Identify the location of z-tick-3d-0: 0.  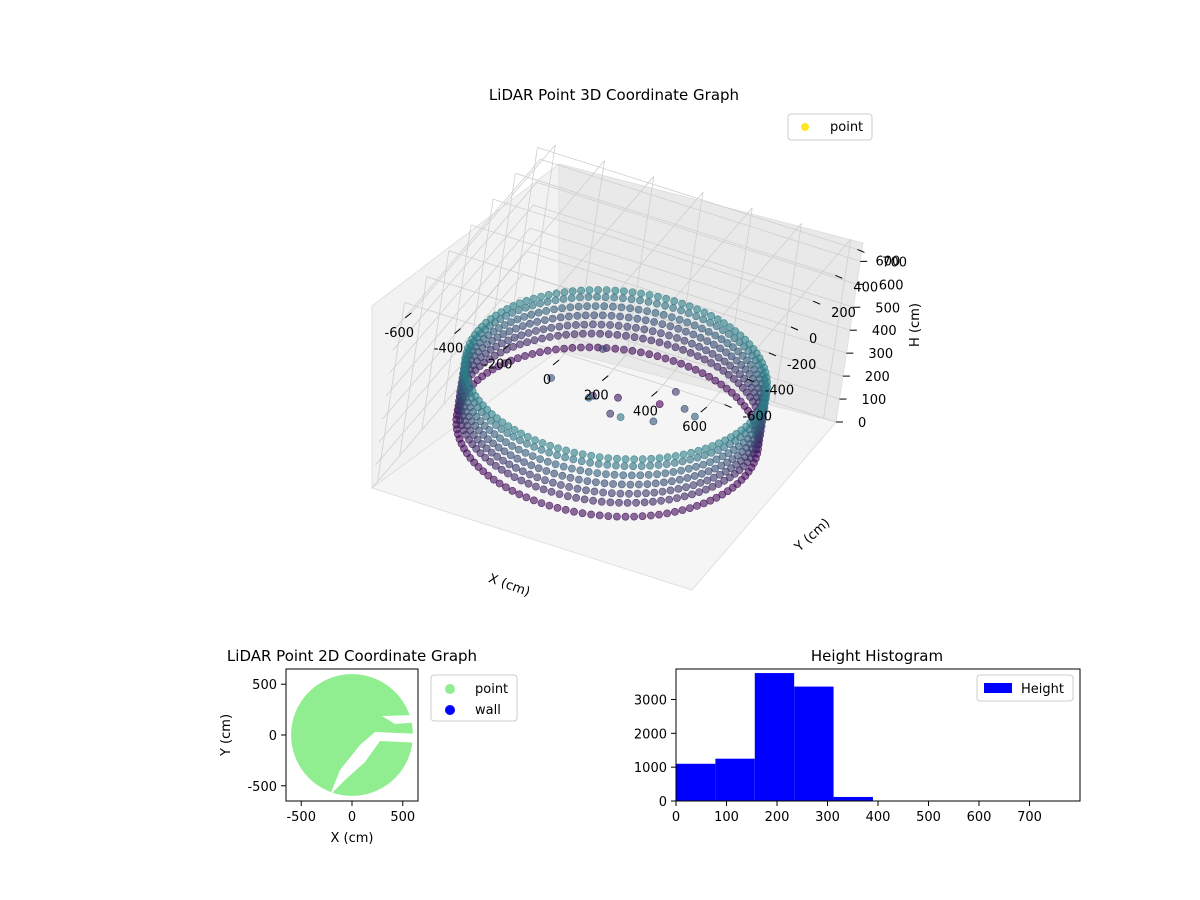
(862, 423).